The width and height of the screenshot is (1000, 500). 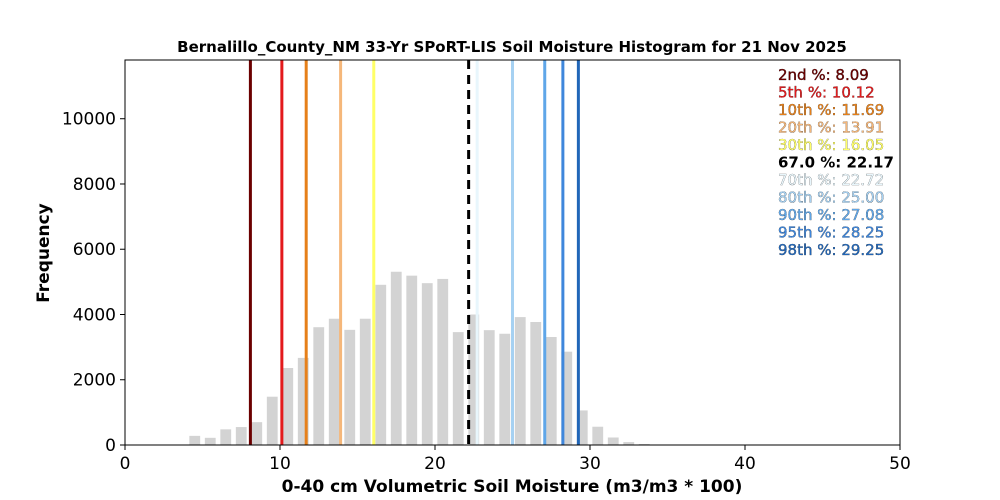 What do you see at coordinates (831, 250) in the screenshot?
I see `legend-entry: 98th %: 29.25` at bounding box center [831, 250].